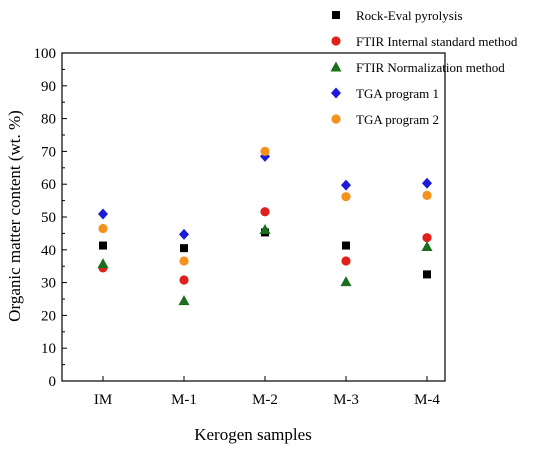 The height and width of the screenshot is (449, 550). Describe the element at coordinates (336, 66) in the screenshot. I see `legend-marker-ftir-normalization-method` at that location.